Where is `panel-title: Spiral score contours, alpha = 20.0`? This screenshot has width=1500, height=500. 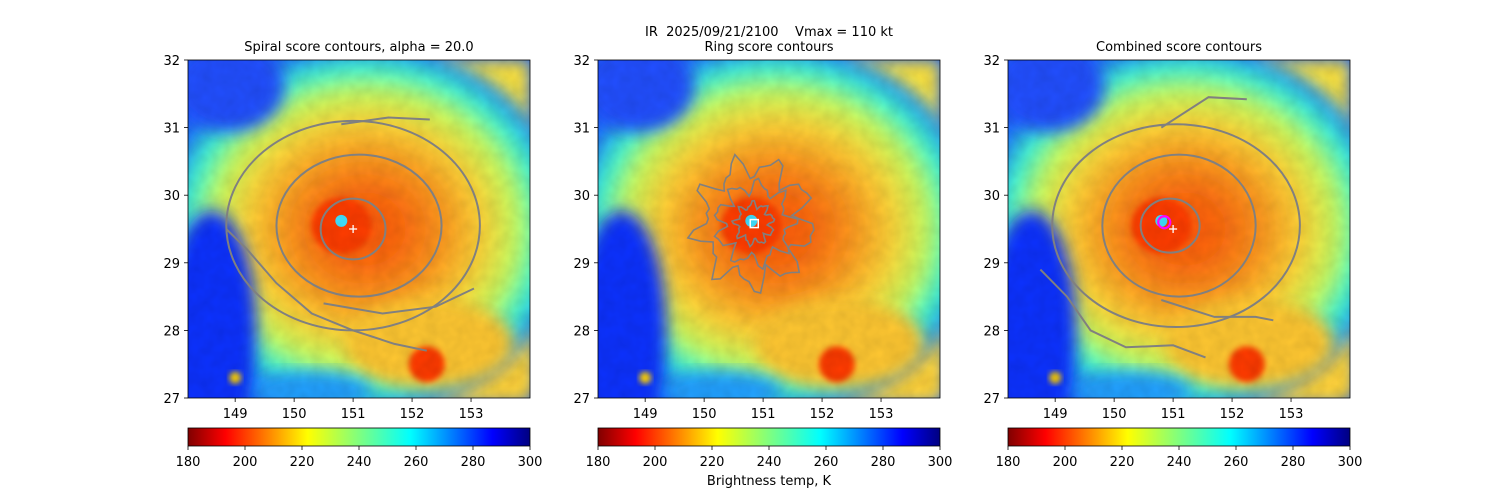
panel-title: Spiral score contours, alpha = 20.0 is located at coordinates (358, 47).